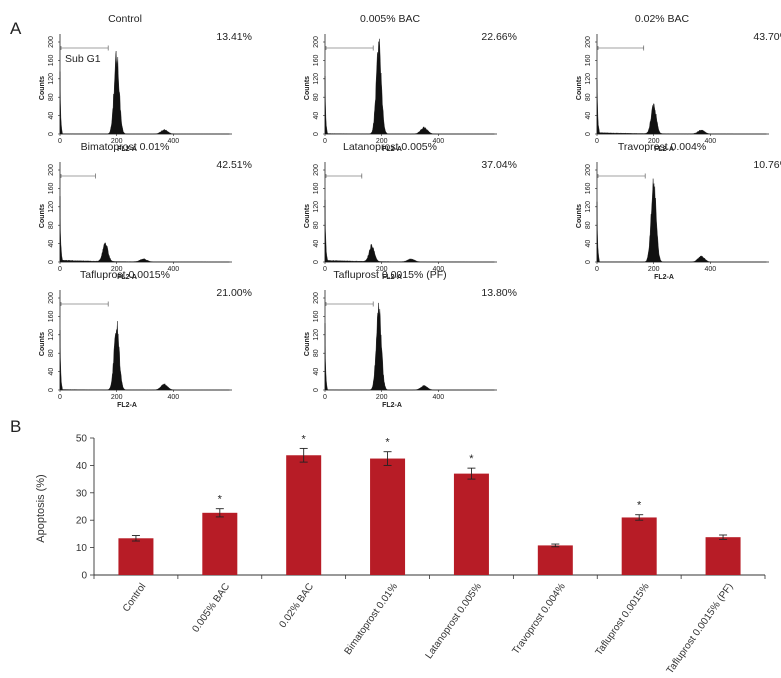 This screenshot has height=678, width=781. What do you see at coordinates (82, 466) in the screenshot?
I see `bar-y-tick: 40` at bounding box center [82, 466].